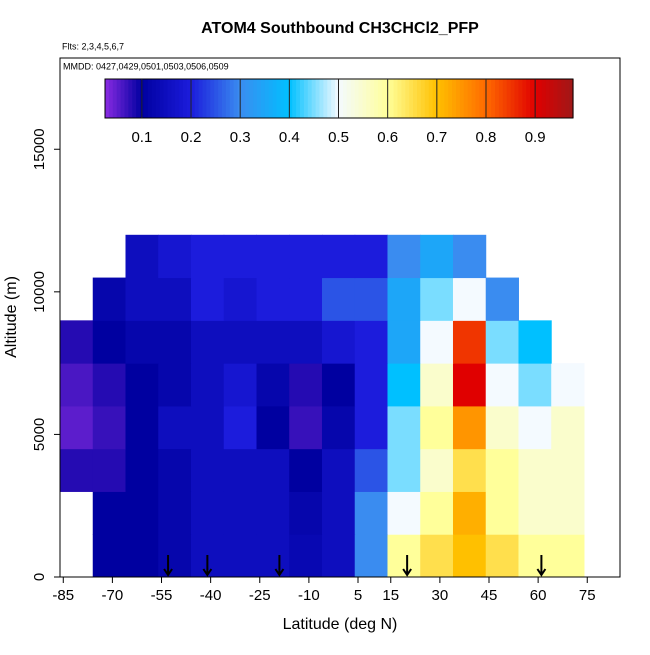  I want to click on colorbar-tick-label: 0.8, so click(486, 137).